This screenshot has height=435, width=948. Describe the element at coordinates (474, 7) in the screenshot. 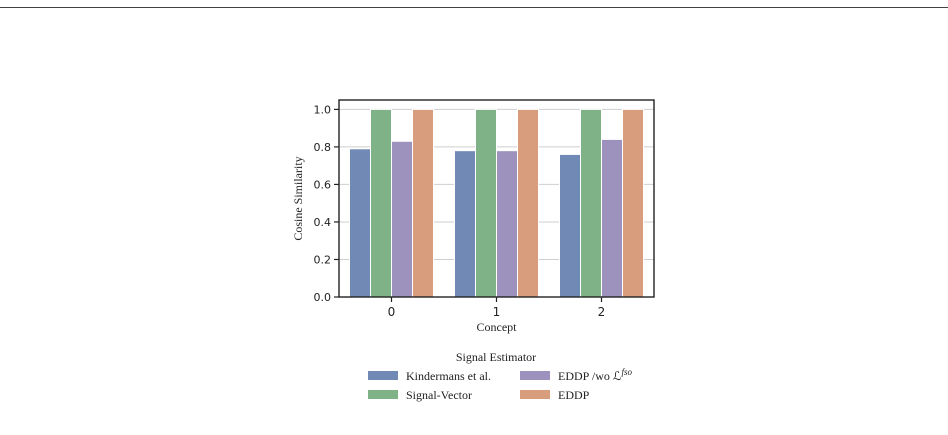

I see `top-rule` at that location.